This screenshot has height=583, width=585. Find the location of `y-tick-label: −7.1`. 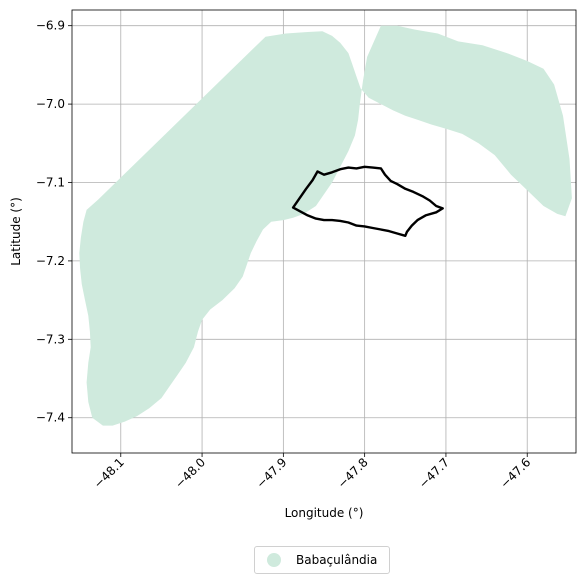

y-tick-label: −7.1 is located at coordinates (50, 182).